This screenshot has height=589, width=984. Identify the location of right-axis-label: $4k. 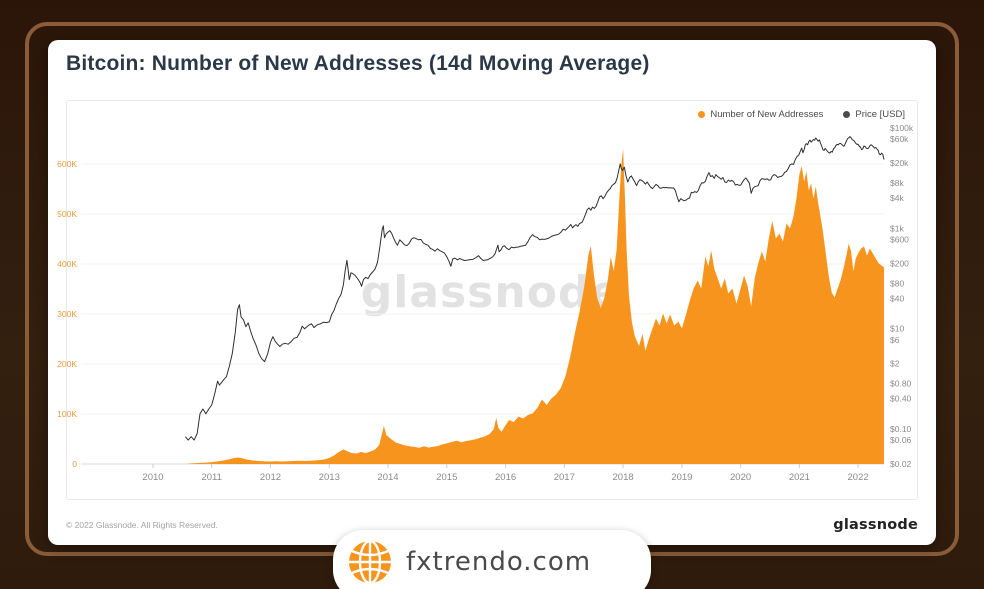
(897, 198).